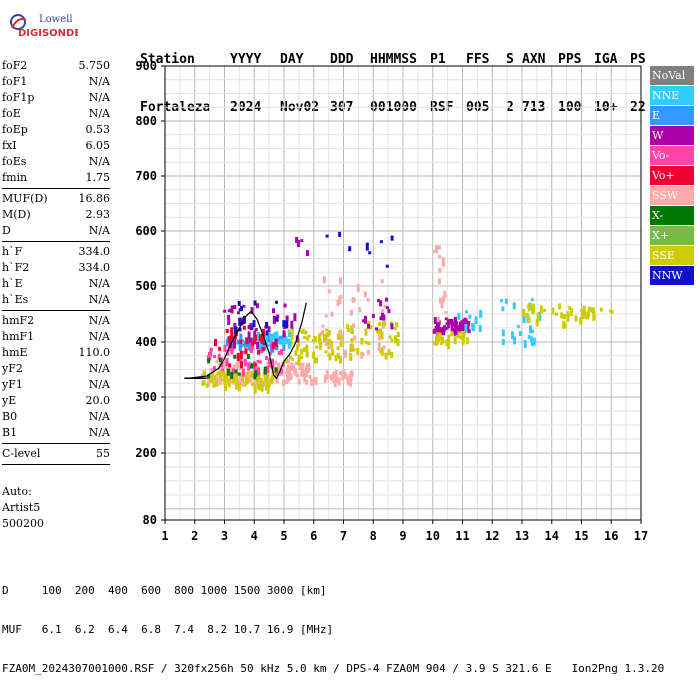  Describe the element at coordinates (14, 161) in the screenshot. I see `param-label: foEs` at that location.